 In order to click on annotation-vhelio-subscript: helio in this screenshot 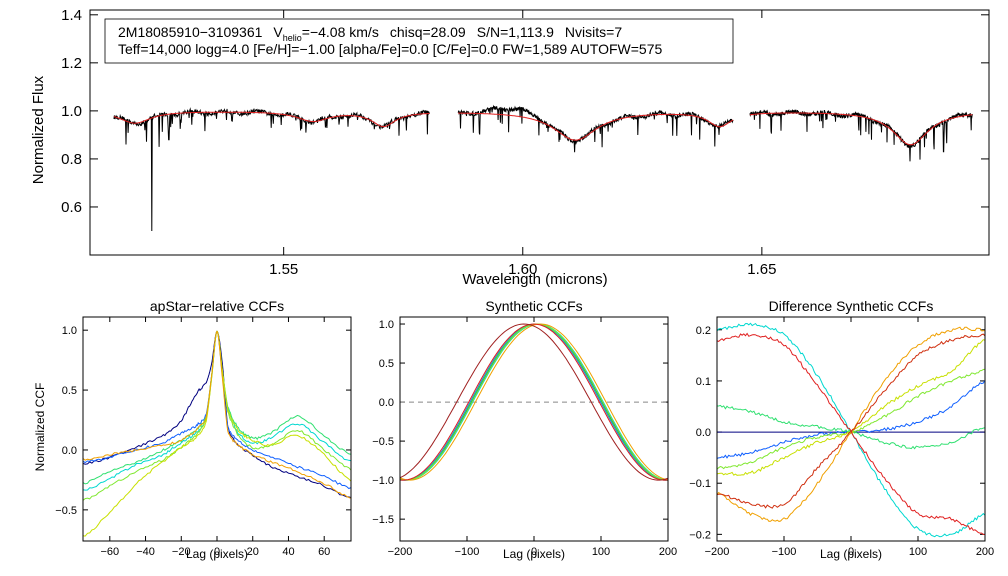, I will do `click(292, 38)`.